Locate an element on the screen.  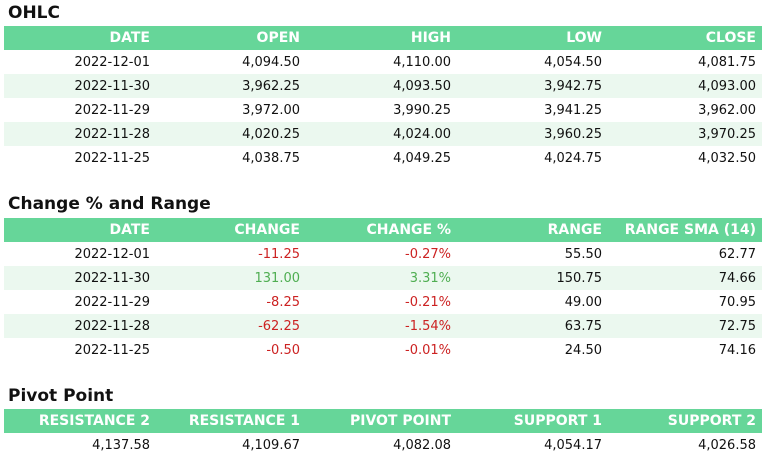
change-cell-range-sma: 62.77 is located at coordinates (737, 254).